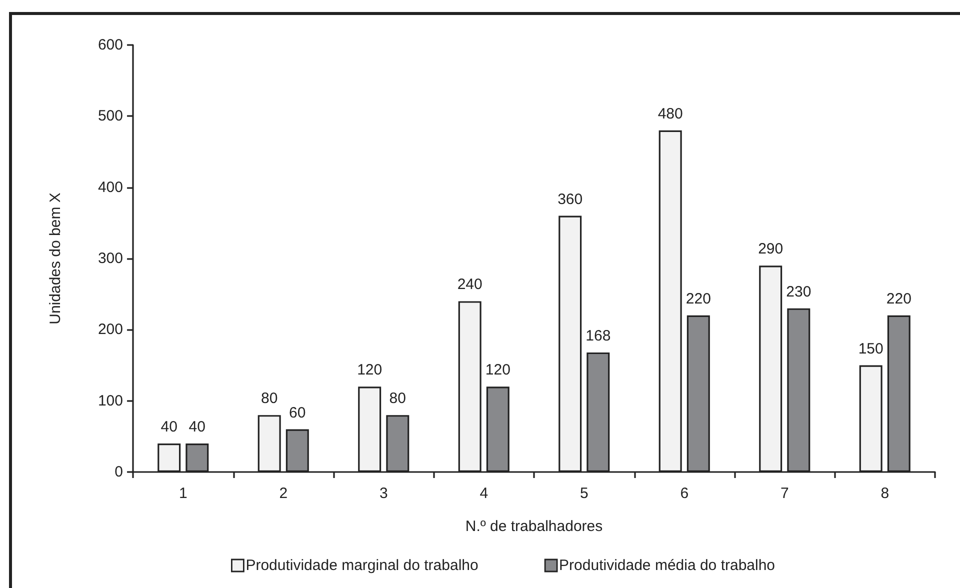 The width and height of the screenshot is (960, 588). What do you see at coordinates (598, 335) in the screenshot?
I see `data-label: 168` at bounding box center [598, 335].